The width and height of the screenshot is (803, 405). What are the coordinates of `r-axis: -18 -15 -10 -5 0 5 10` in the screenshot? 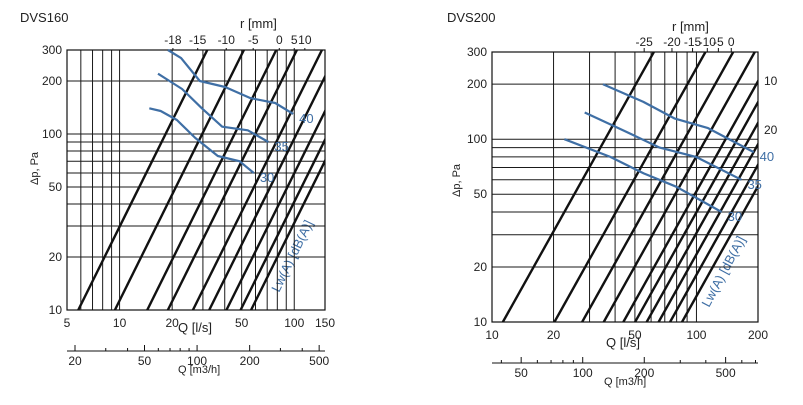 It's located at (238, 41).